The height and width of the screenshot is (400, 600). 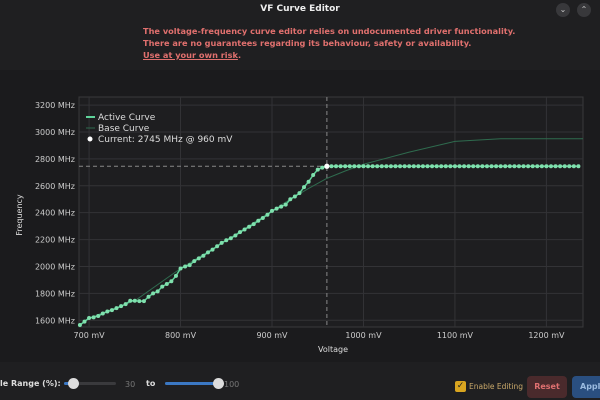 I want to click on enable-editing-label: Enable Editing, so click(x=496, y=386).